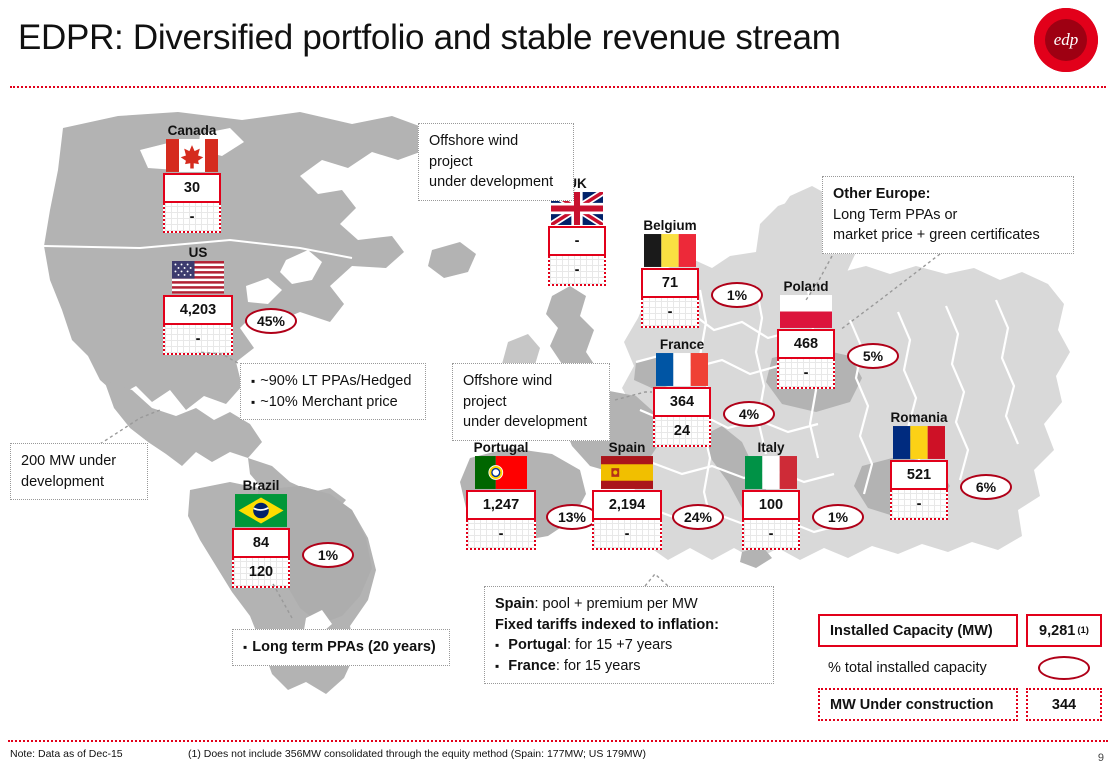 The image size is (1116, 773). What do you see at coordinates (69, 461) in the screenshot?
I see `callout-mexico-line1: 200 MW under` at bounding box center [69, 461].